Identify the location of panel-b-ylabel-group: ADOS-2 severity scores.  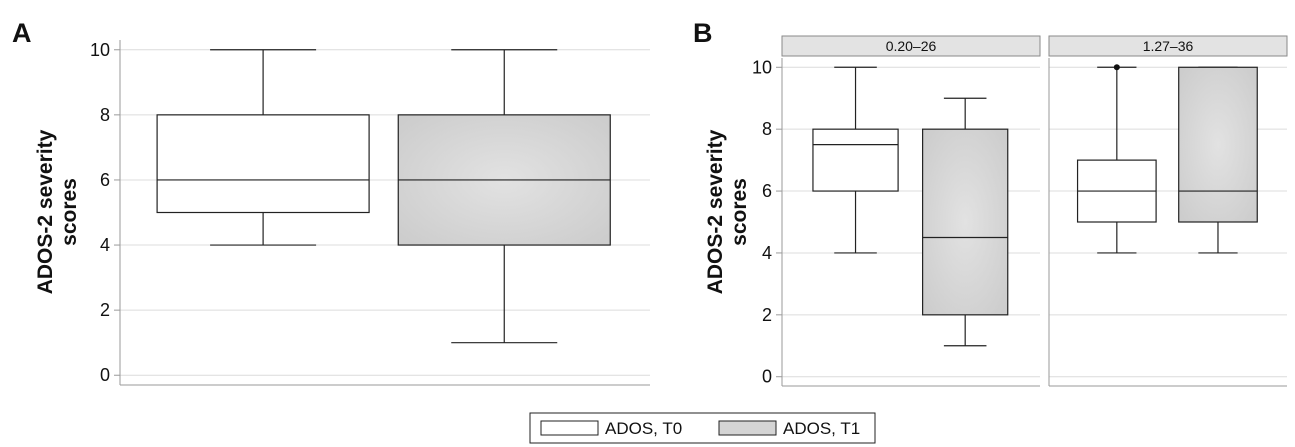
(727, 211).